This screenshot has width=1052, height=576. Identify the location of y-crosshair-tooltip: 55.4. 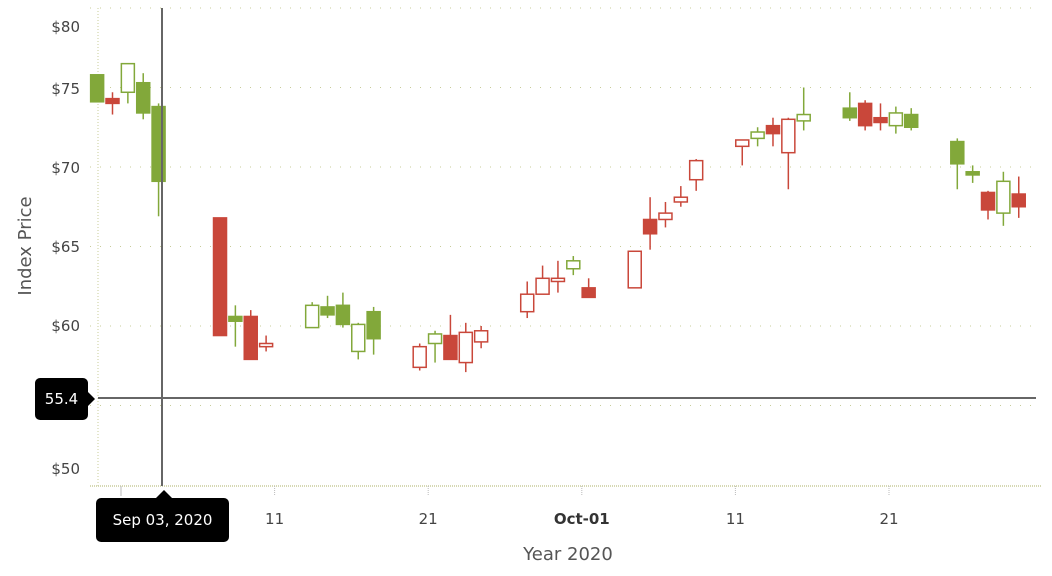
(65, 399).